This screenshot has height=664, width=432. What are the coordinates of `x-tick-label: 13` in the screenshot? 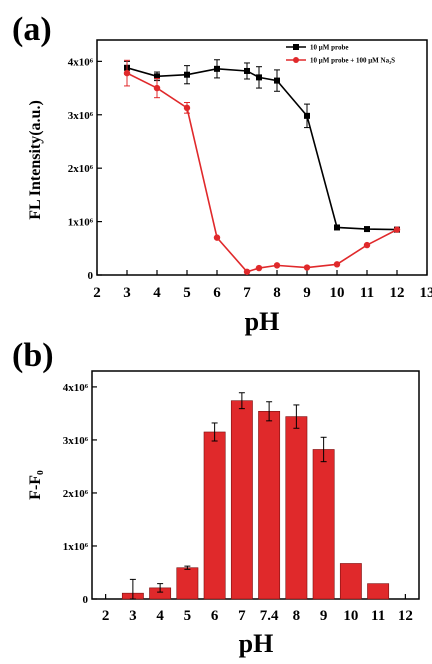 It's located at (426, 293).